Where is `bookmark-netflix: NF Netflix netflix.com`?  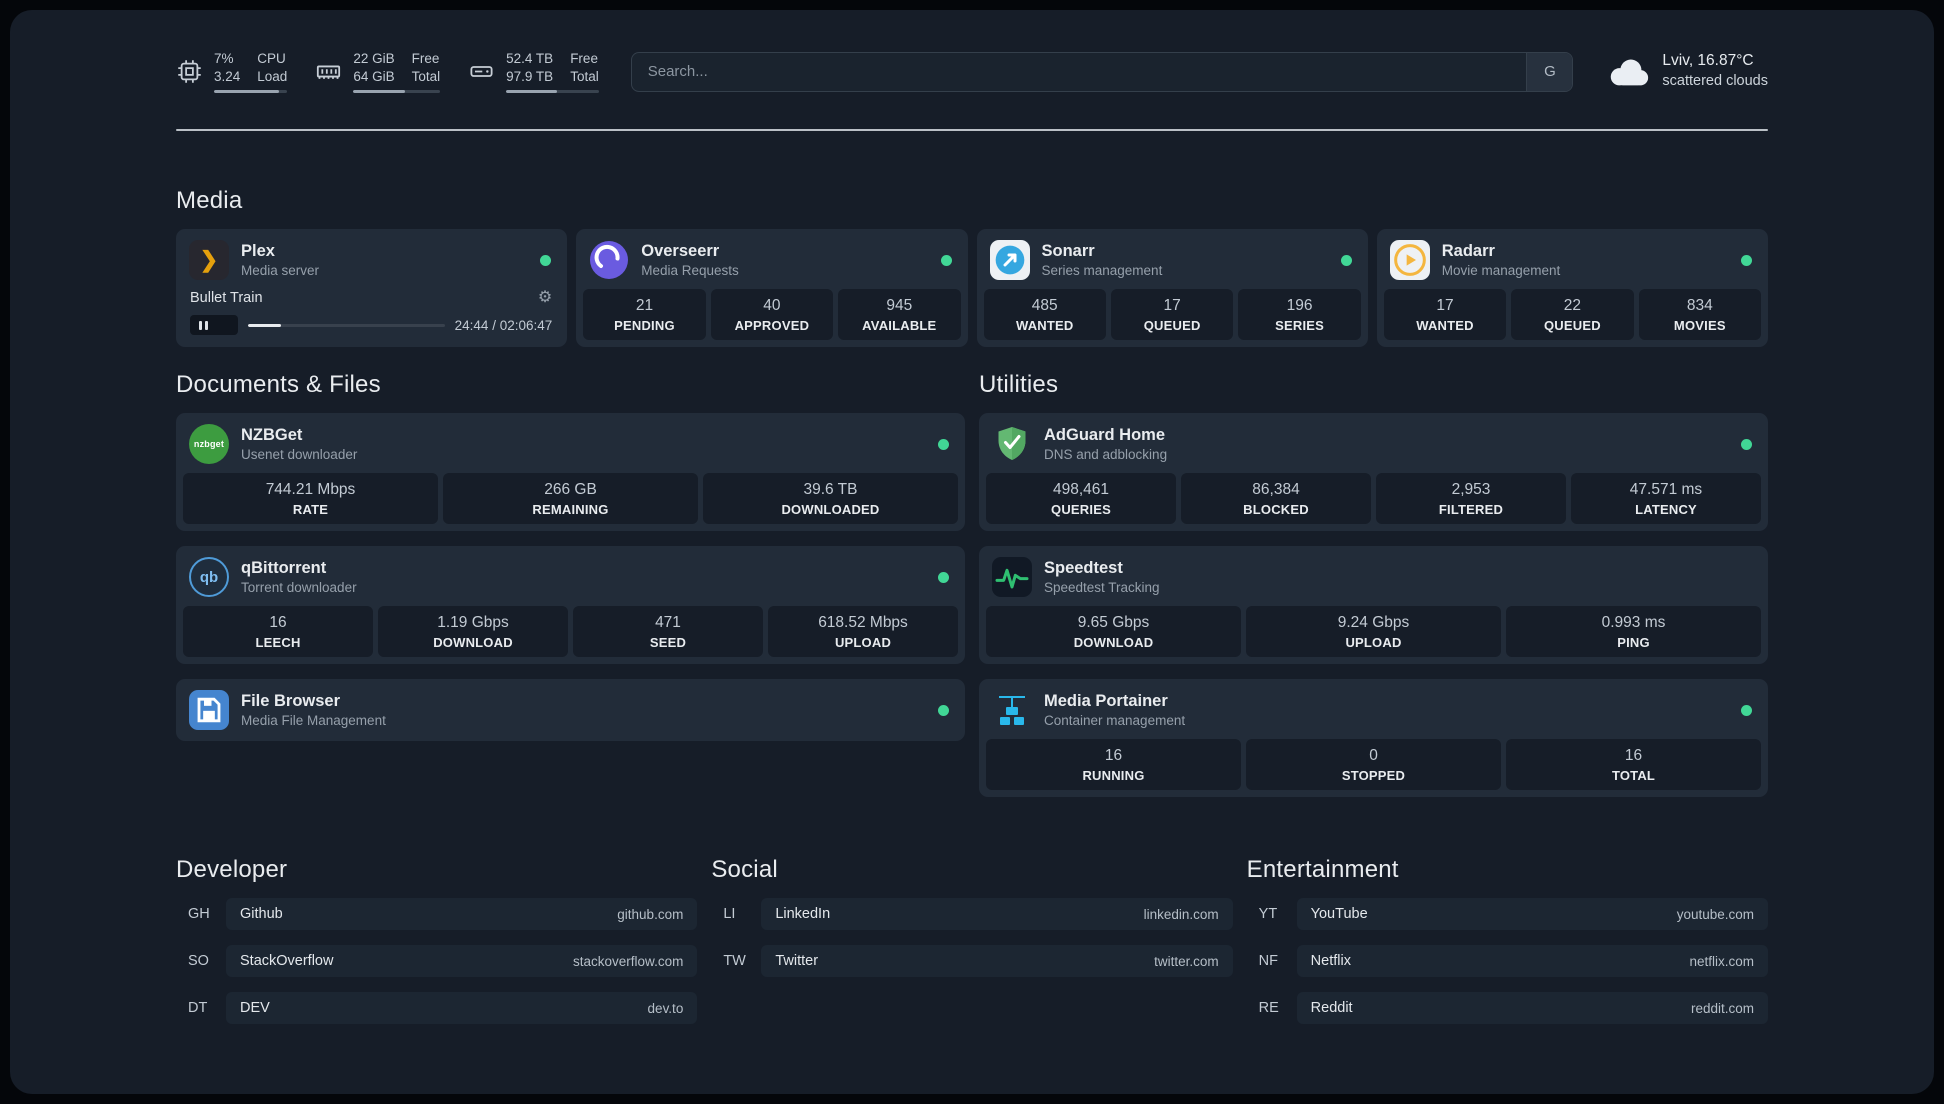
bookmark-netflix: NF Netflix netflix.com is located at coordinates (1507, 961).